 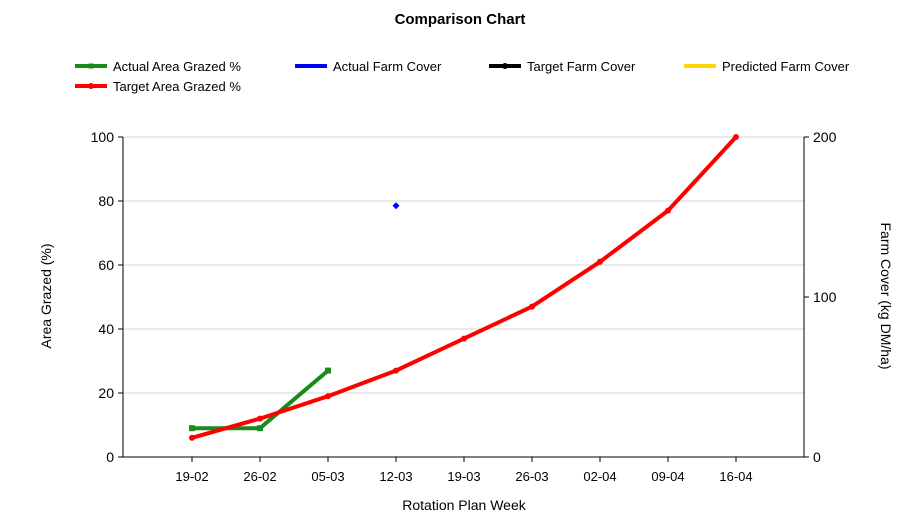 What do you see at coordinates (735, 476) in the screenshot?
I see `x-tick-label-16-04: 16-04` at bounding box center [735, 476].